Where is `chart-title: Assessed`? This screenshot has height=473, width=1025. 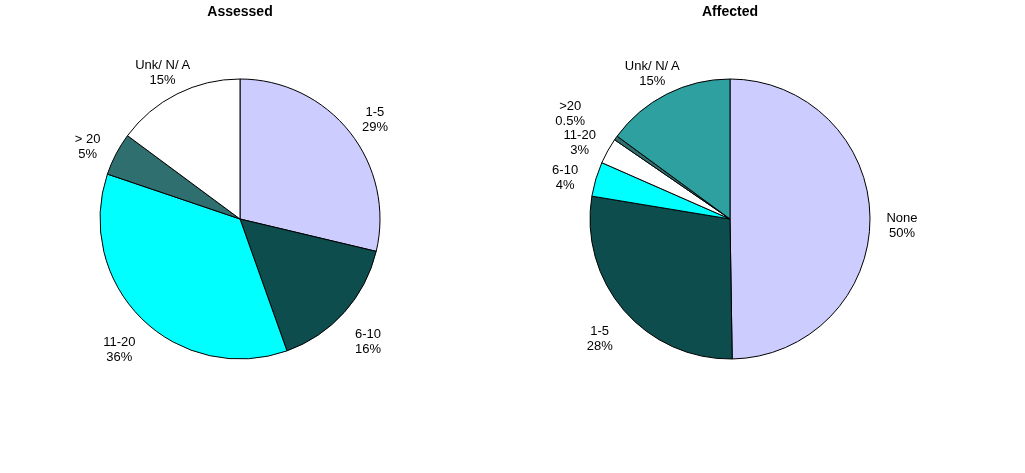 chart-title: Assessed is located at coordinates (240, 11).